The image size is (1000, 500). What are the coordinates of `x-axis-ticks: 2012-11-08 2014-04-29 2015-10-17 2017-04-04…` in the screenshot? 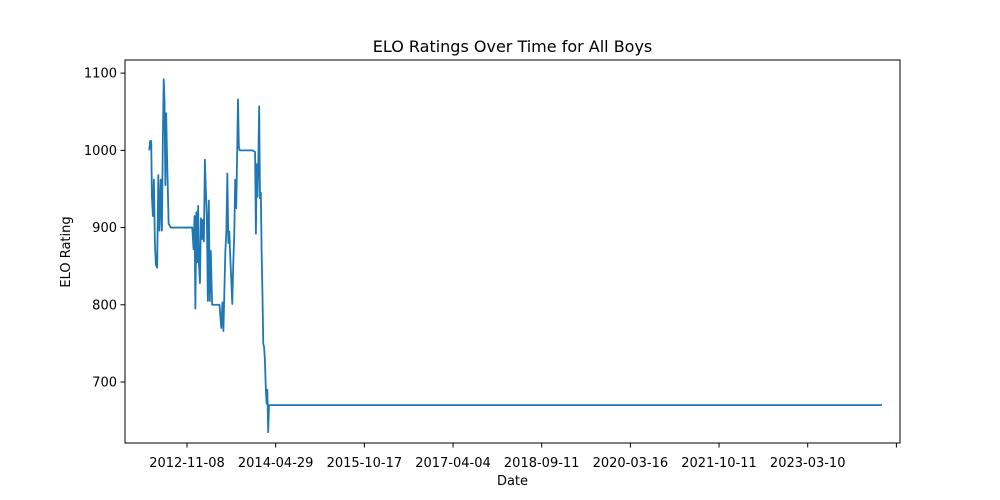 It's located at (523, 457).